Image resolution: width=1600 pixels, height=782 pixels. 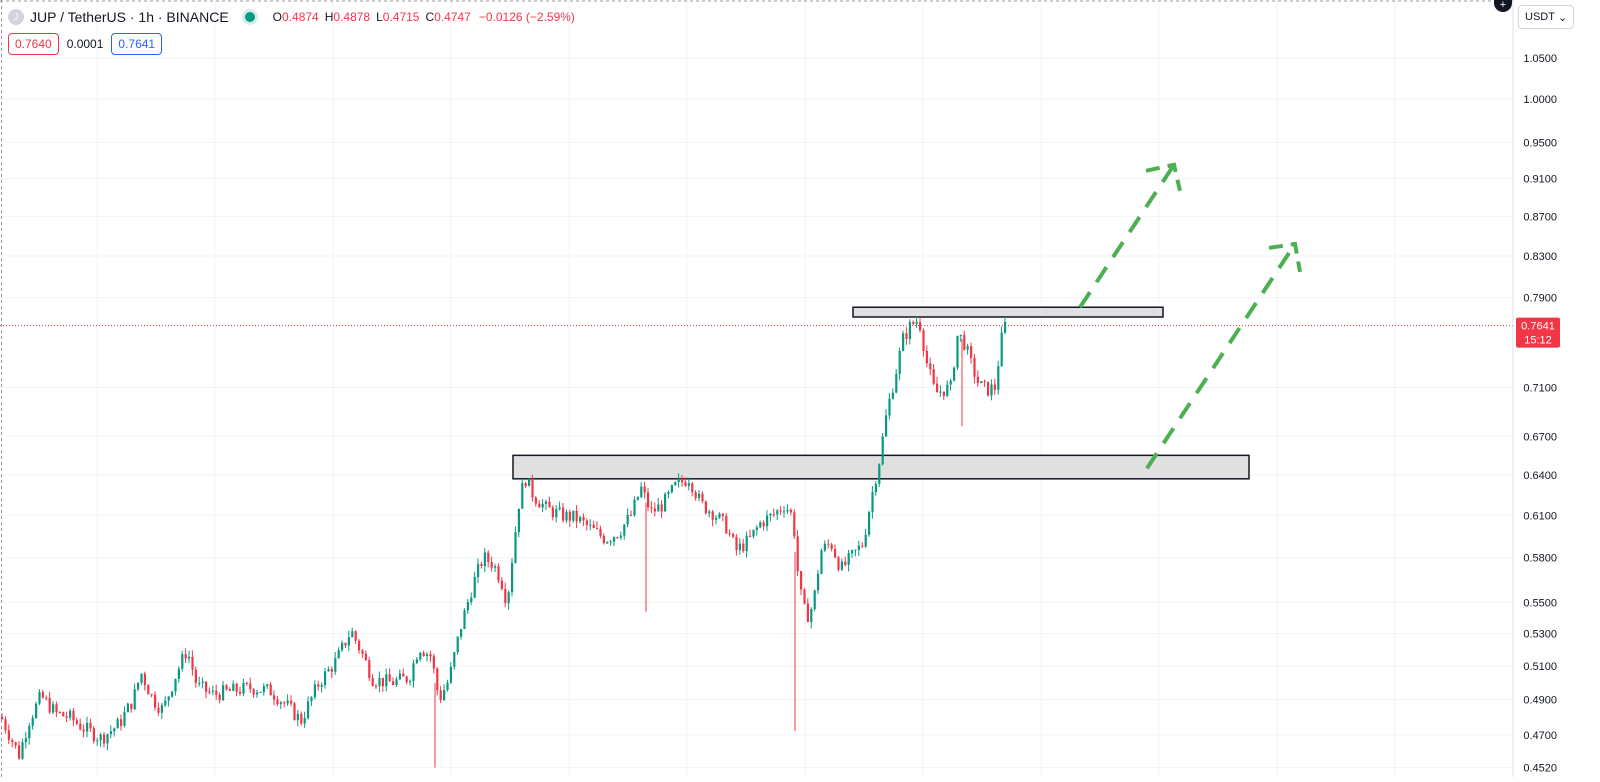 What do you see at coordinates (137, 44) in the screenshot?
I see `buy-price-button: 0.7641` at bounding box center [137, 44].